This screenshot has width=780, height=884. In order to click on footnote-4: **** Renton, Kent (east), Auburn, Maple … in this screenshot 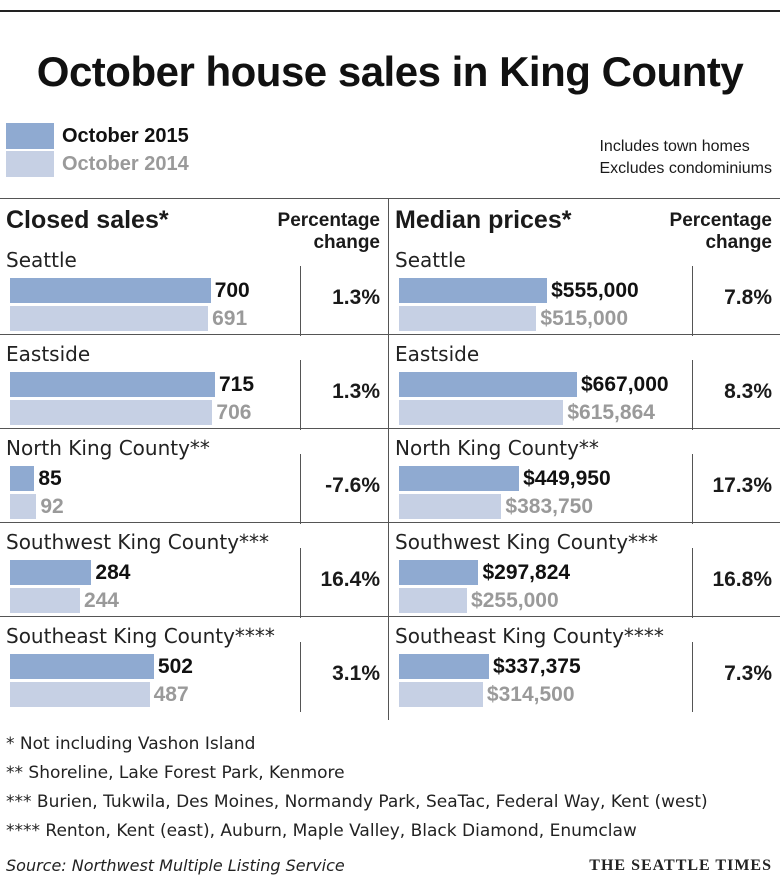, I will do `click(321, 831)`.